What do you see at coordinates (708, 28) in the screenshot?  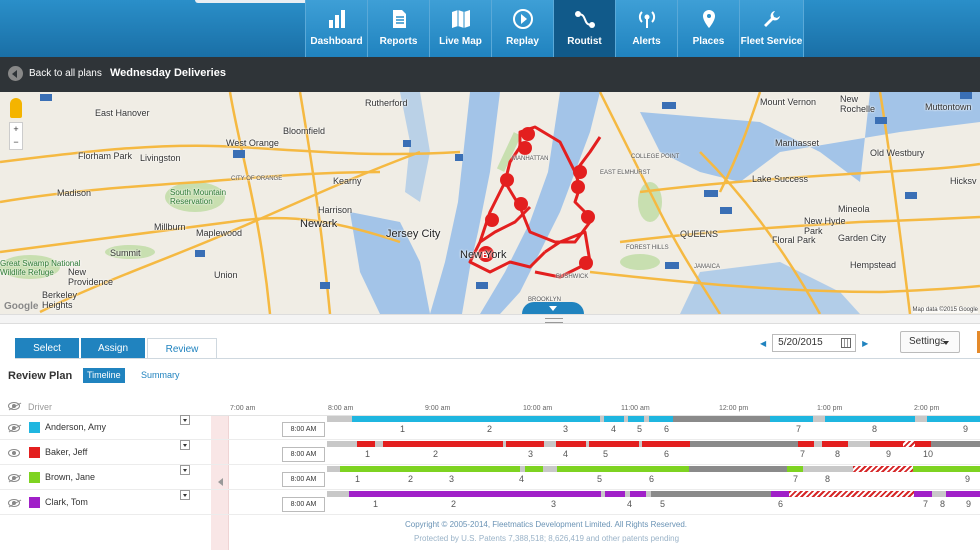 I see `nav-places: Places` at bounding box center [708, 28].